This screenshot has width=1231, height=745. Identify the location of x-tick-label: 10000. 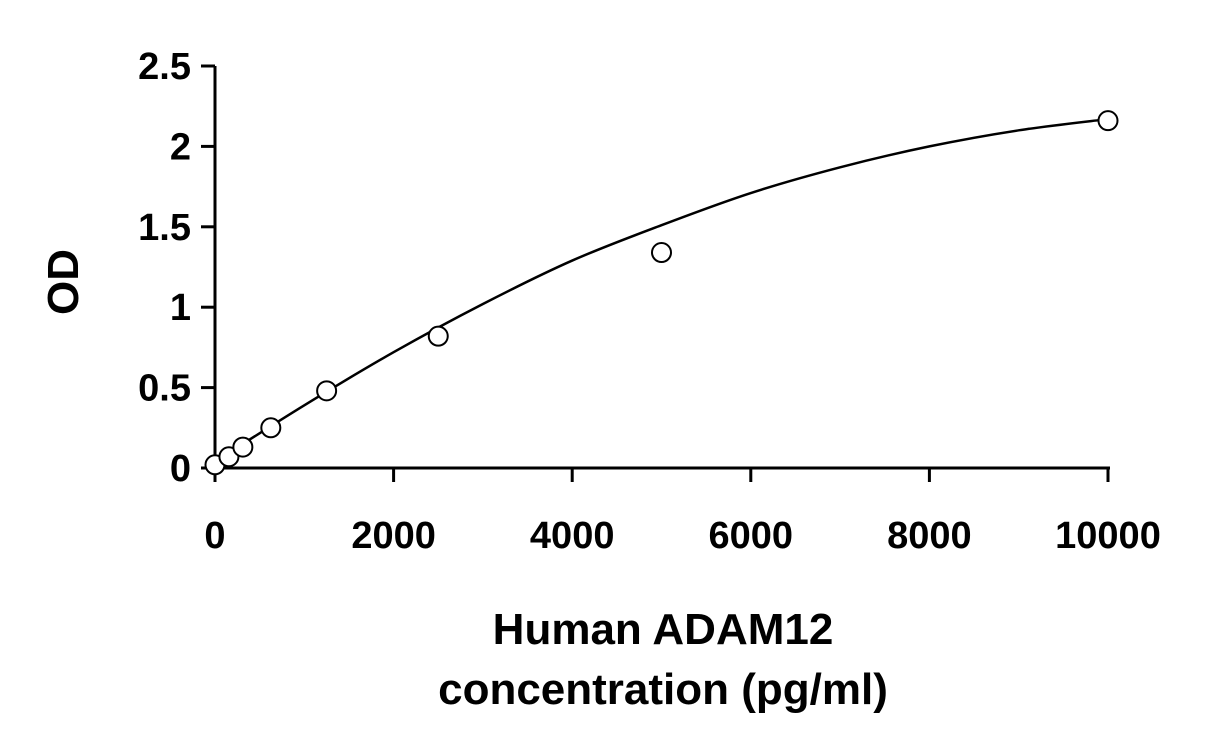
(1108, 536).